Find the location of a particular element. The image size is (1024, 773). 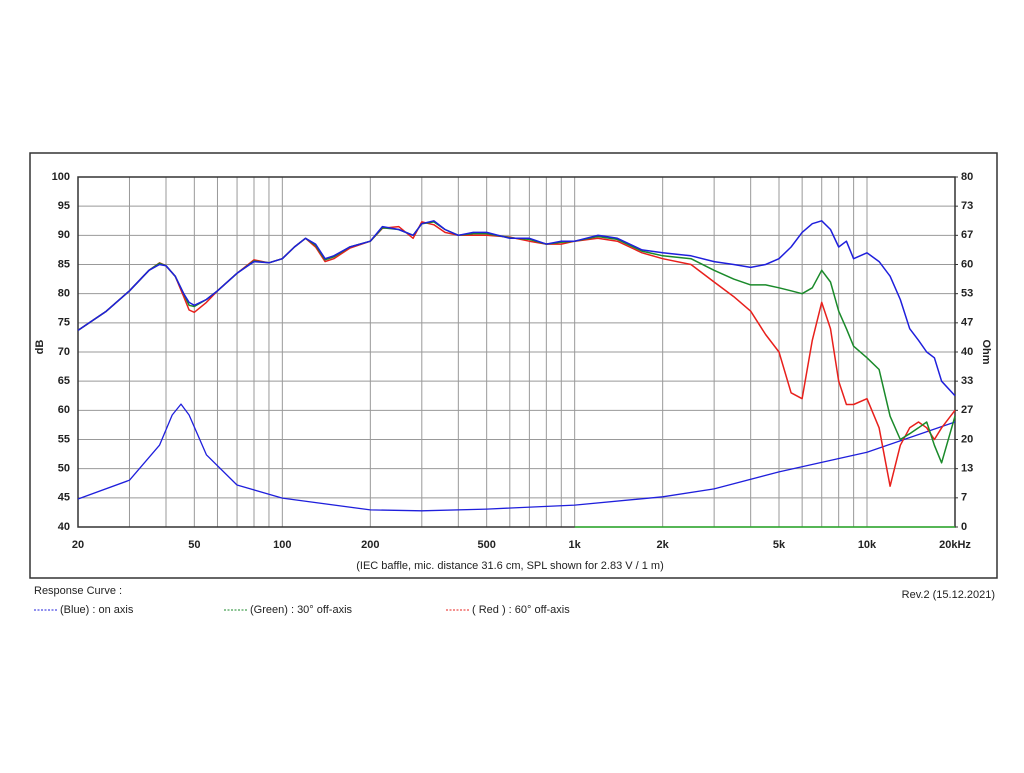

y2-tick-label: 60 is located at coordinates (967, 264).